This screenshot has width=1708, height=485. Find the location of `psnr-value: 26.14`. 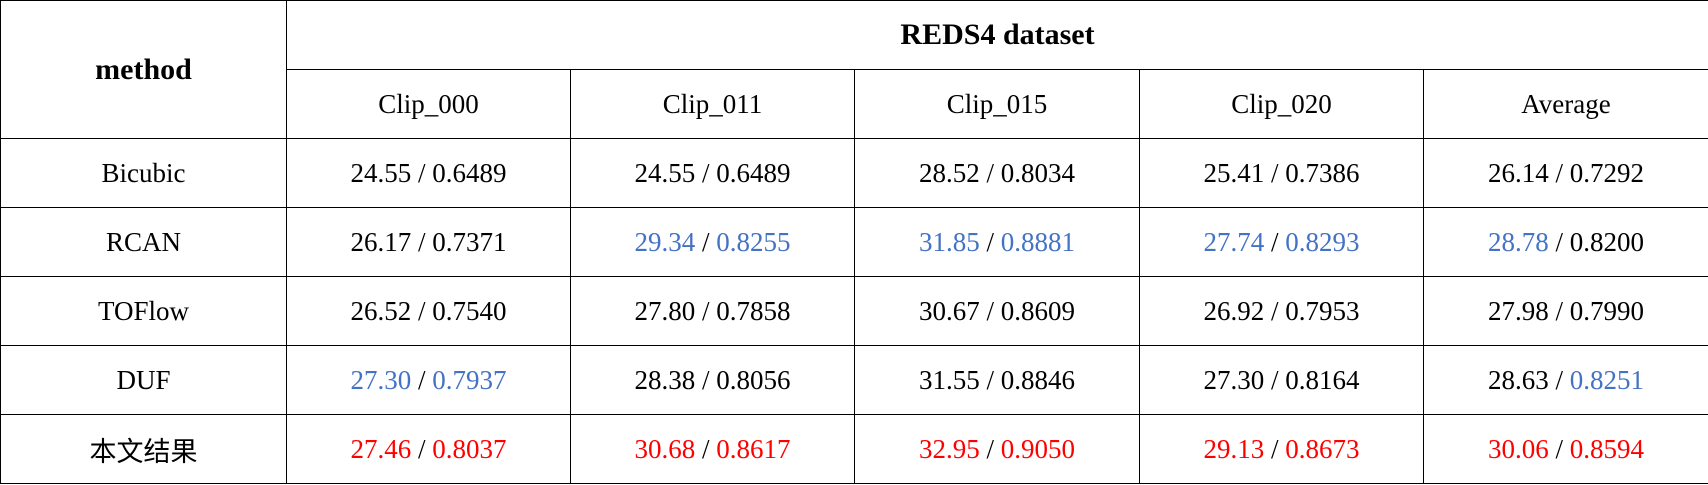

psnr-value: 26.14 is located at coordinates (1518, 172).